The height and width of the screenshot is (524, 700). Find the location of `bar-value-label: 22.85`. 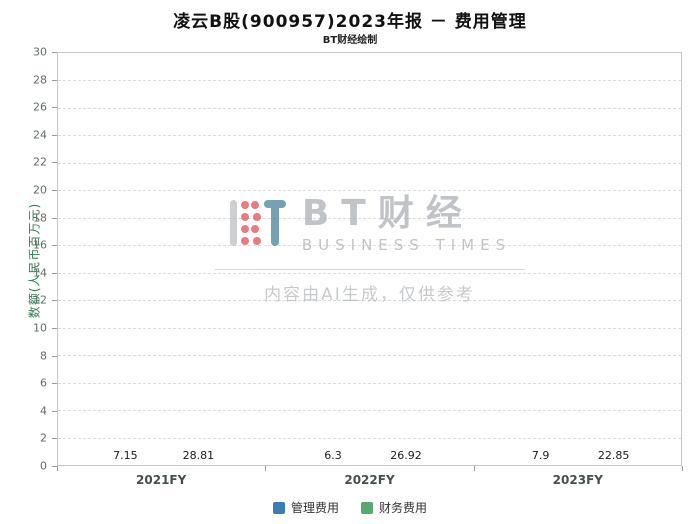

bar-value-label: 22.85 is located at coordinates (613, 455).